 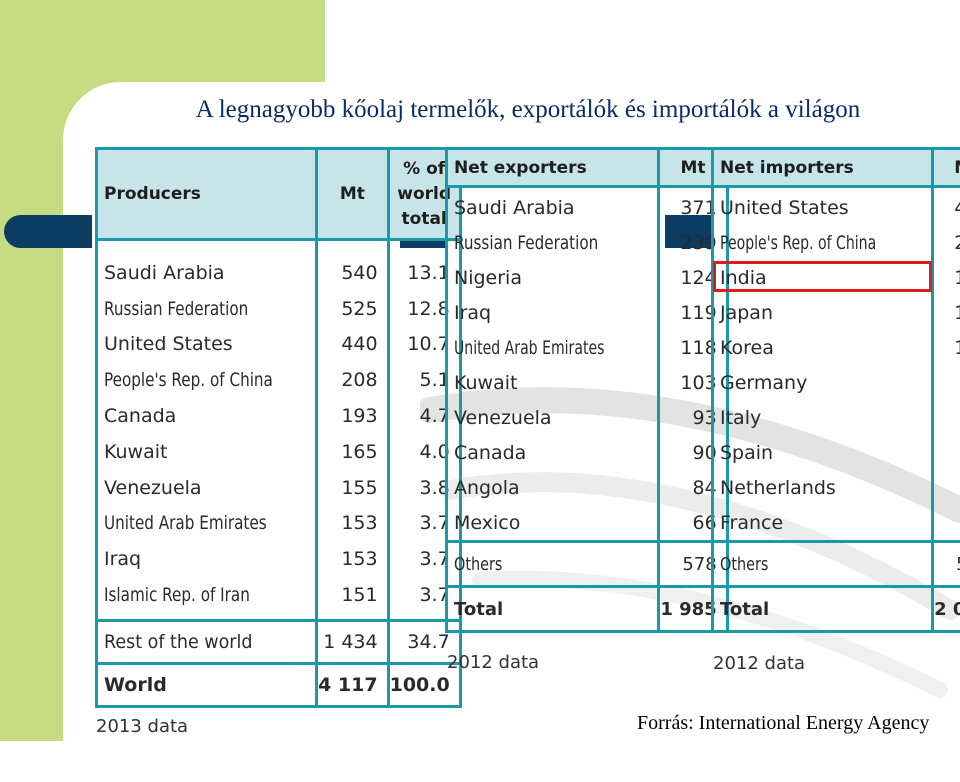 What do you see at coordinates (946, 168) in the screenshot?
I see `importers-header-mt: Mt` at bounding box center [946, 168].